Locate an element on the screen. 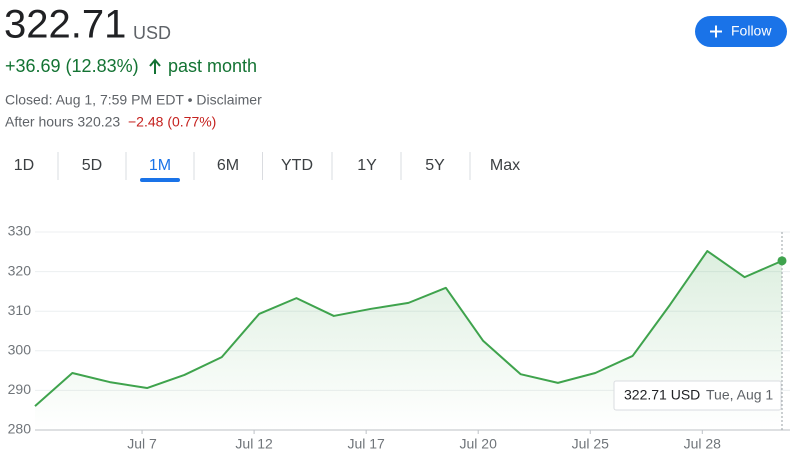  y-tick-label: 310 is located at coordinates (20, 310).